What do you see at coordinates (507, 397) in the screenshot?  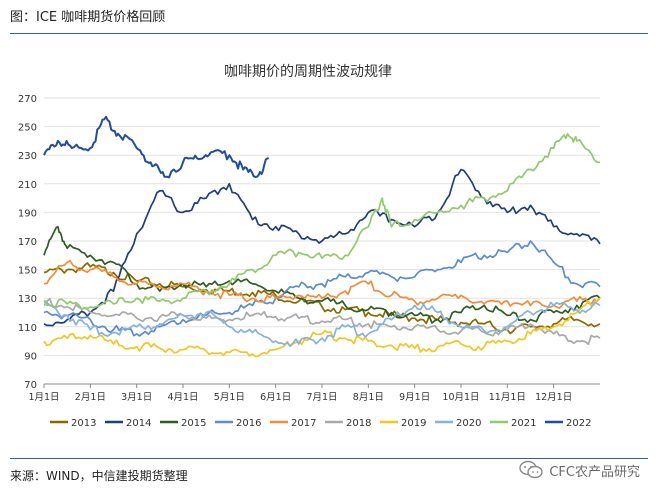 I see `x-tick-label: 11月1日` at bounding box center [507, 397].